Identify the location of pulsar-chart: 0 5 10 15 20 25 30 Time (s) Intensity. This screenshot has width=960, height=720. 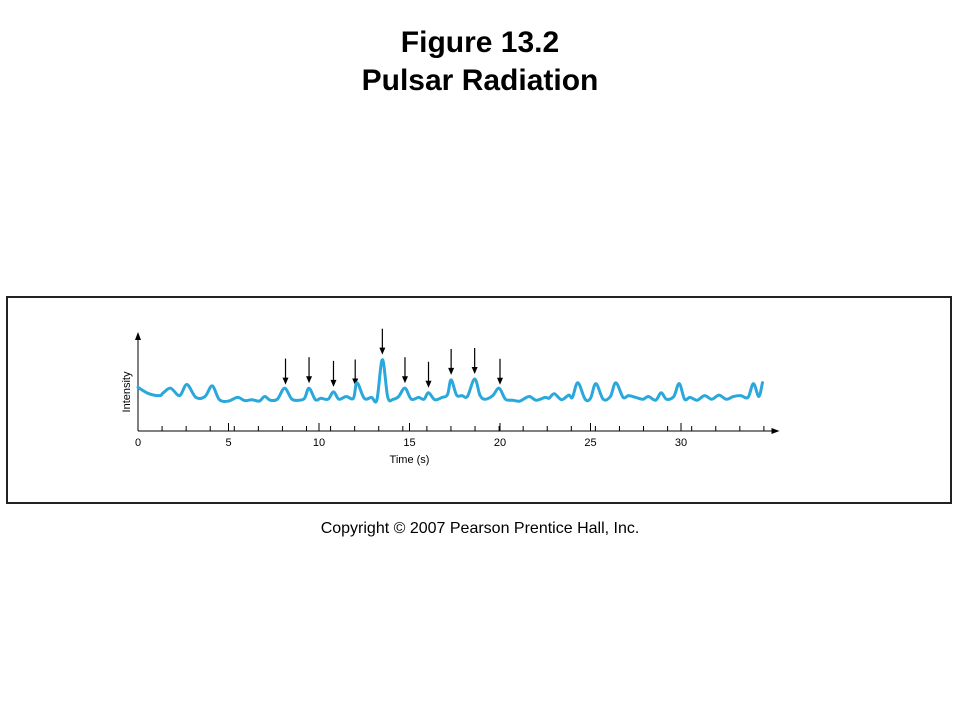
(450, 397).